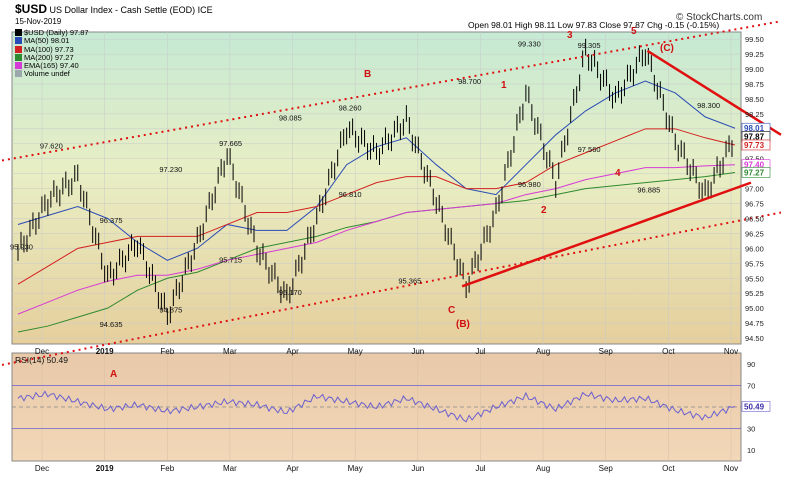 This screenshot has width=804, height=502. What do you see at coordinates (634, 31) in the screenshot?
I see `wave-label: 5` at bounding box center [634, 31].